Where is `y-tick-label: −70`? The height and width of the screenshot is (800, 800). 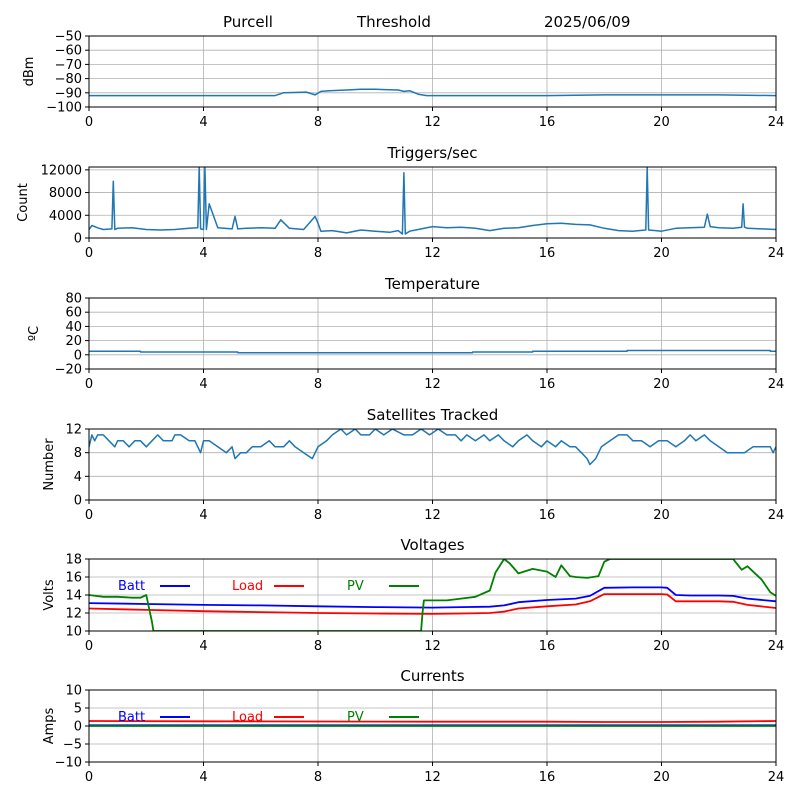 y-tick-label: −70 is located at coordinates (68, 65).